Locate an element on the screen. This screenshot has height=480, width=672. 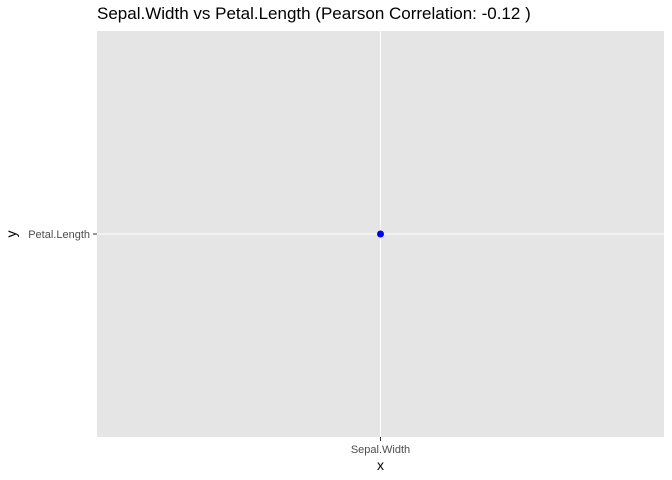
data-points is located at coordinates (380, 234).